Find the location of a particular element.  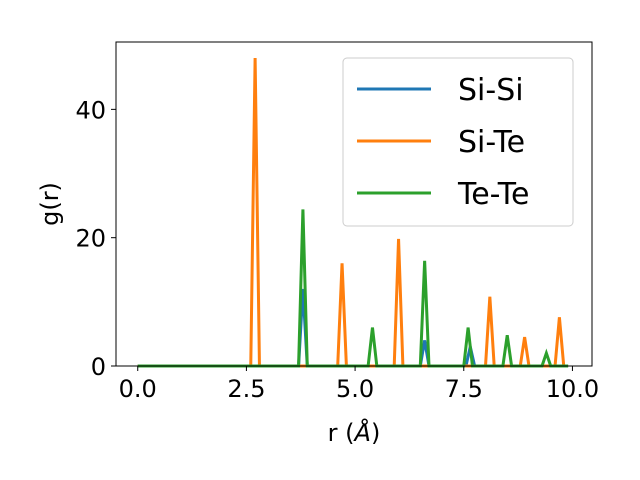

y-tick-label: 20 is located at coordinates (90, 239).